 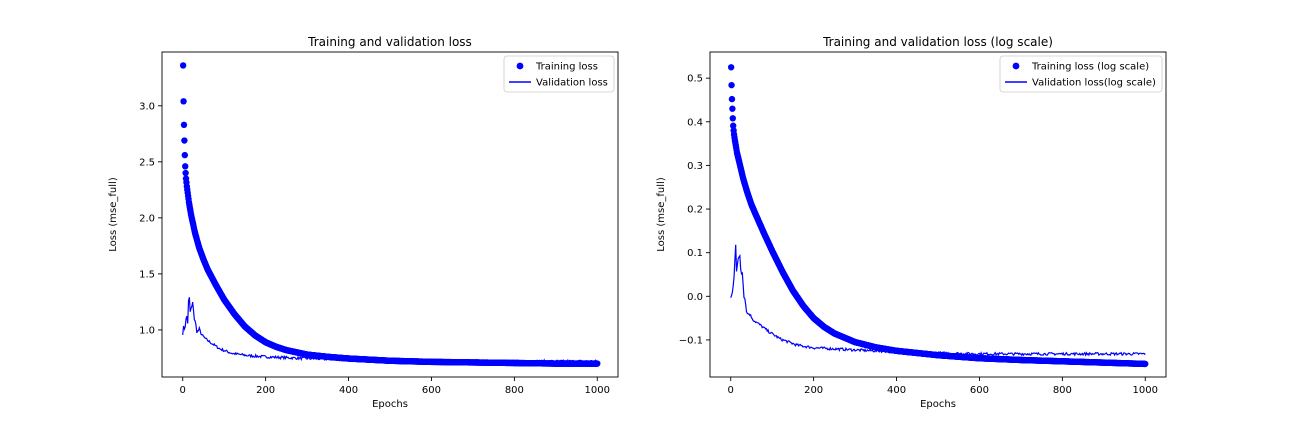 I want to click on legend: Training loss Validation loss, so click(x=559, y=74).